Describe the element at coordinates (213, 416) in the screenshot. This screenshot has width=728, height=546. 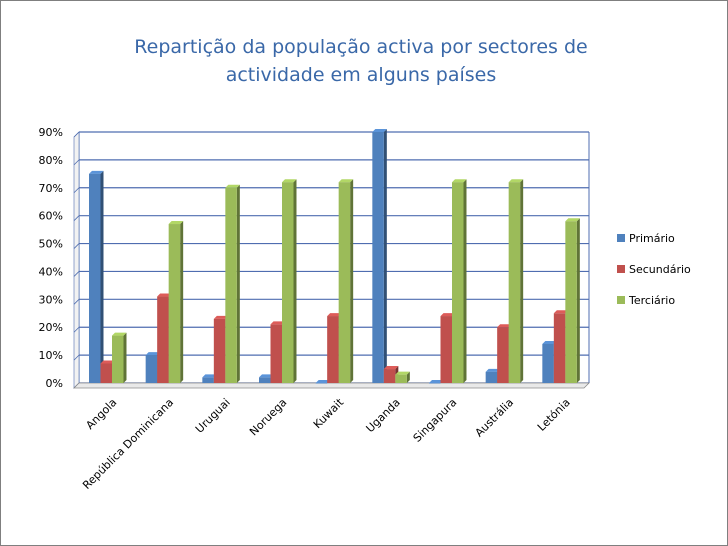
I see `x-tick-label: Uruguai` at that location.